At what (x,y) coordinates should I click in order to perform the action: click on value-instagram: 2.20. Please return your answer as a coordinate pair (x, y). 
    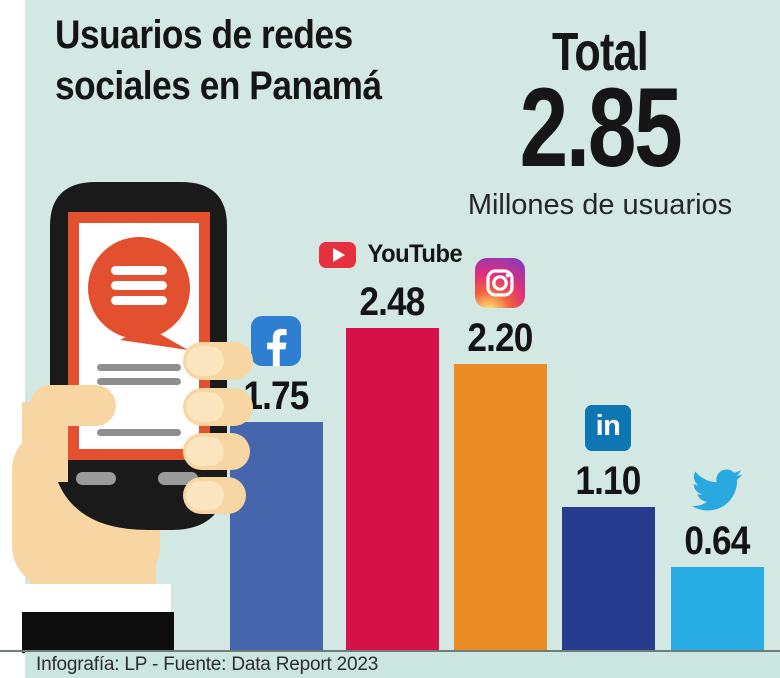
    Looking at the image, I should click on (500, 338).